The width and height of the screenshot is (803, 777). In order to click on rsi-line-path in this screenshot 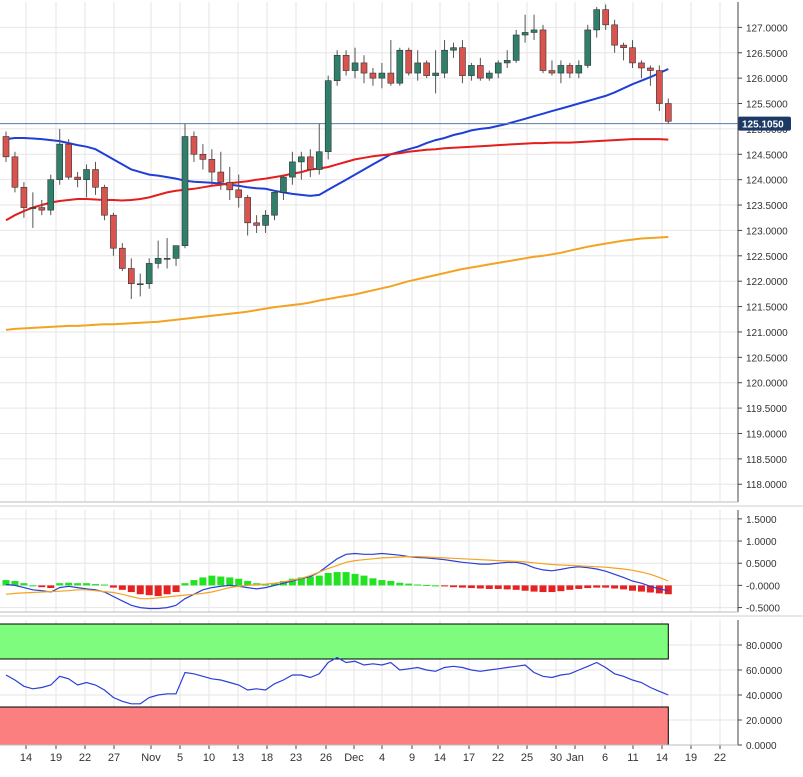, I will do `click(337, 680)`.